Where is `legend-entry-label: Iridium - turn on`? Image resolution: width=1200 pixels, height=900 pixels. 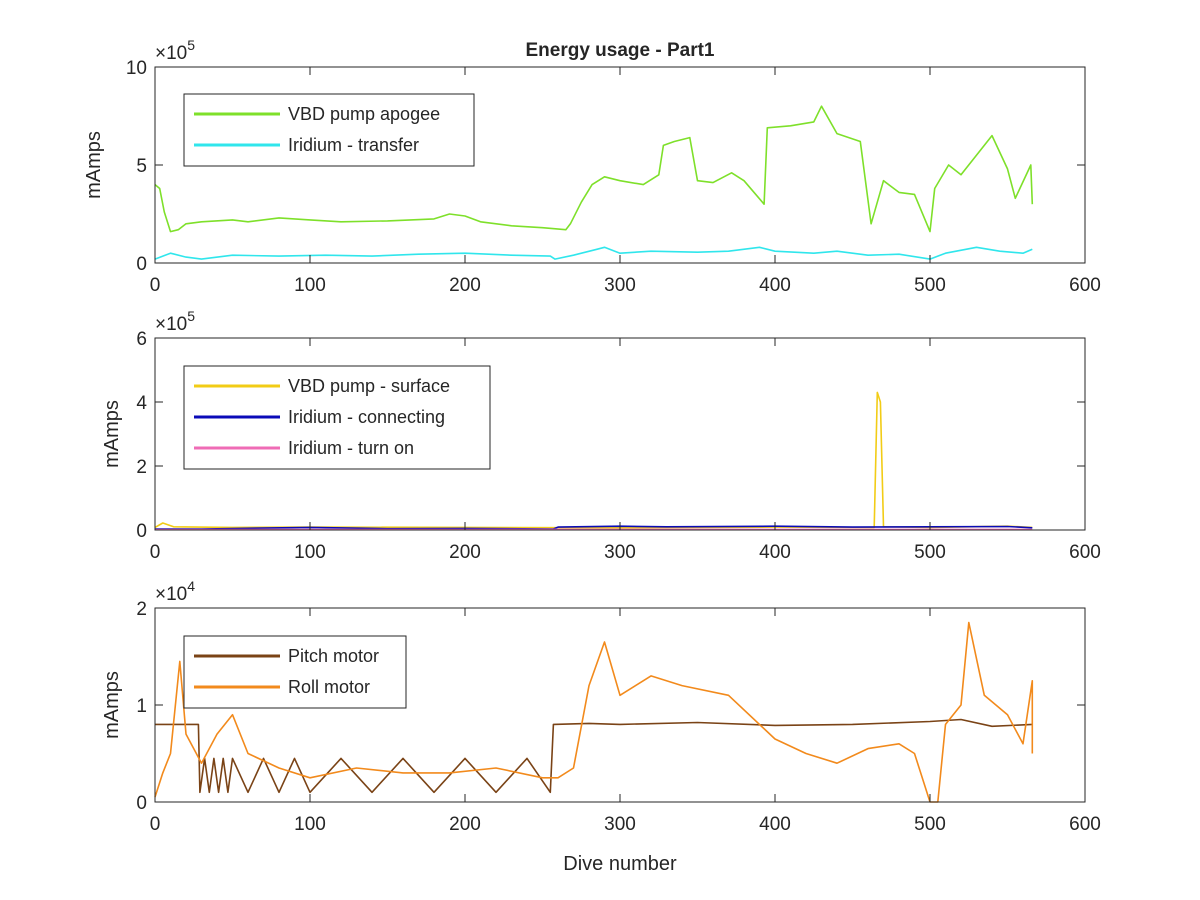 legend-entry-label: Iridium - turn on is located at coordinates (351, 448).